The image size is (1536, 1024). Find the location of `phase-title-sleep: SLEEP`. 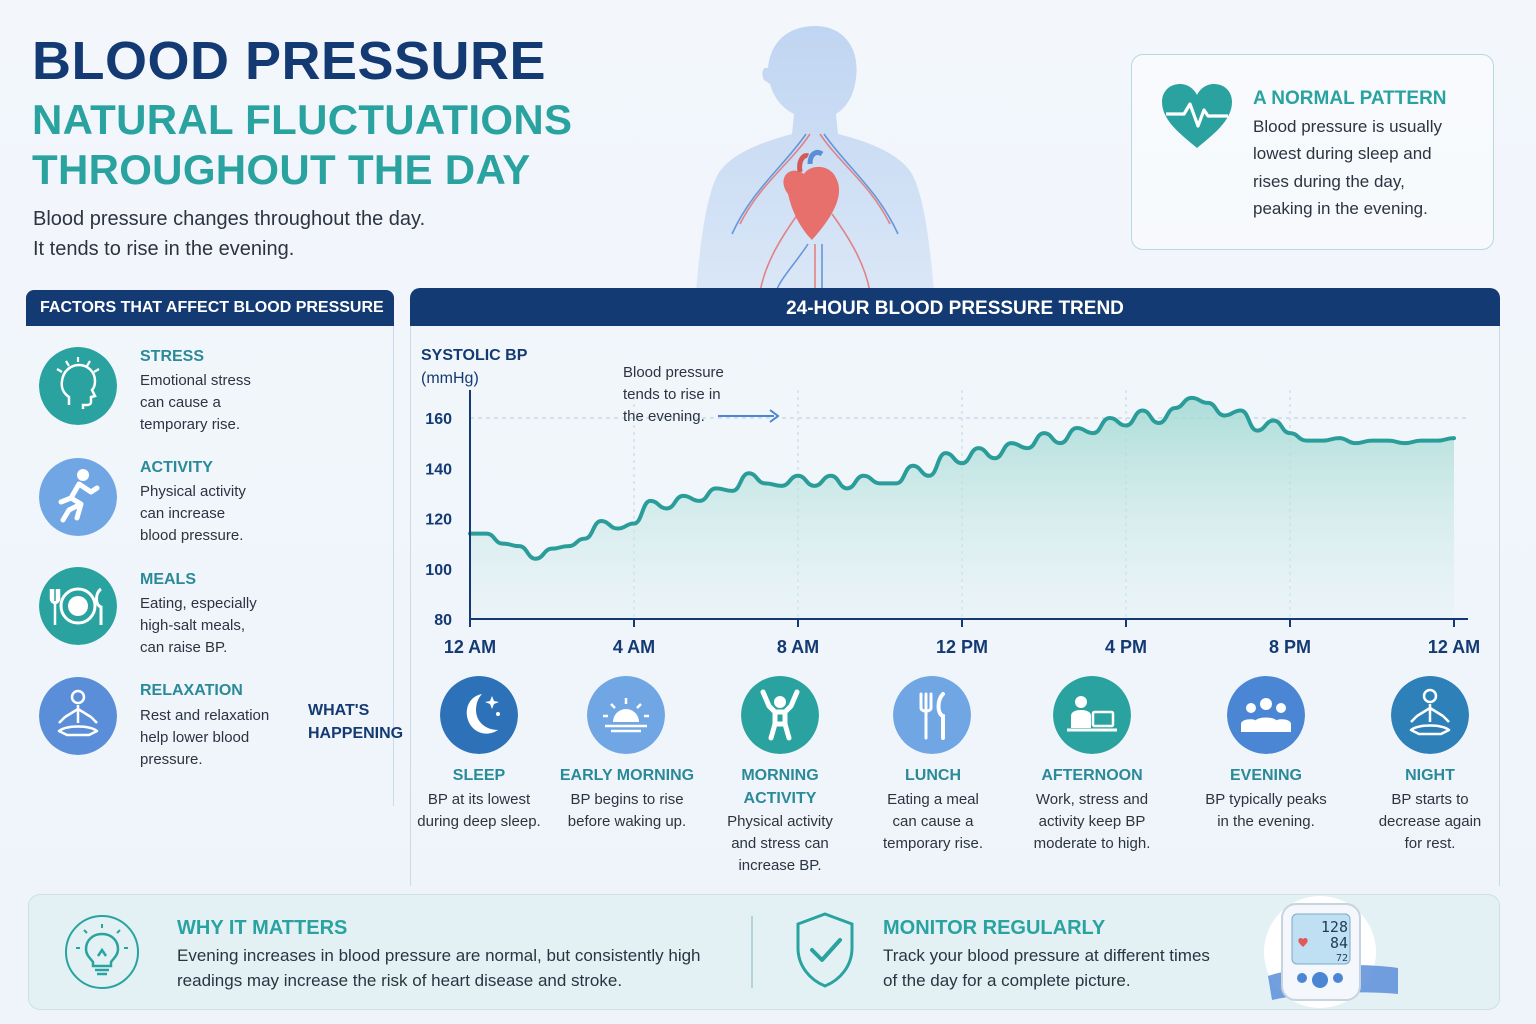

phase-title-sleep: SLEEP is located at coordinates (479, 775).